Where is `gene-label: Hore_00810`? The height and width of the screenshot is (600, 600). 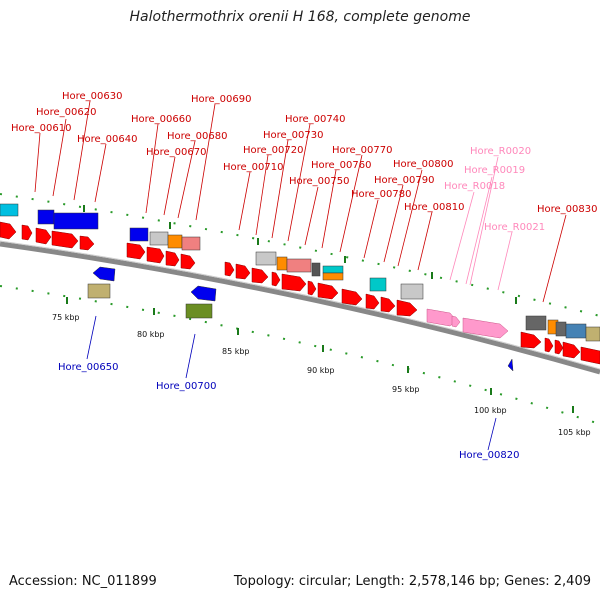 gene-label: Hore_00810 is located at coordinates (434, 207).